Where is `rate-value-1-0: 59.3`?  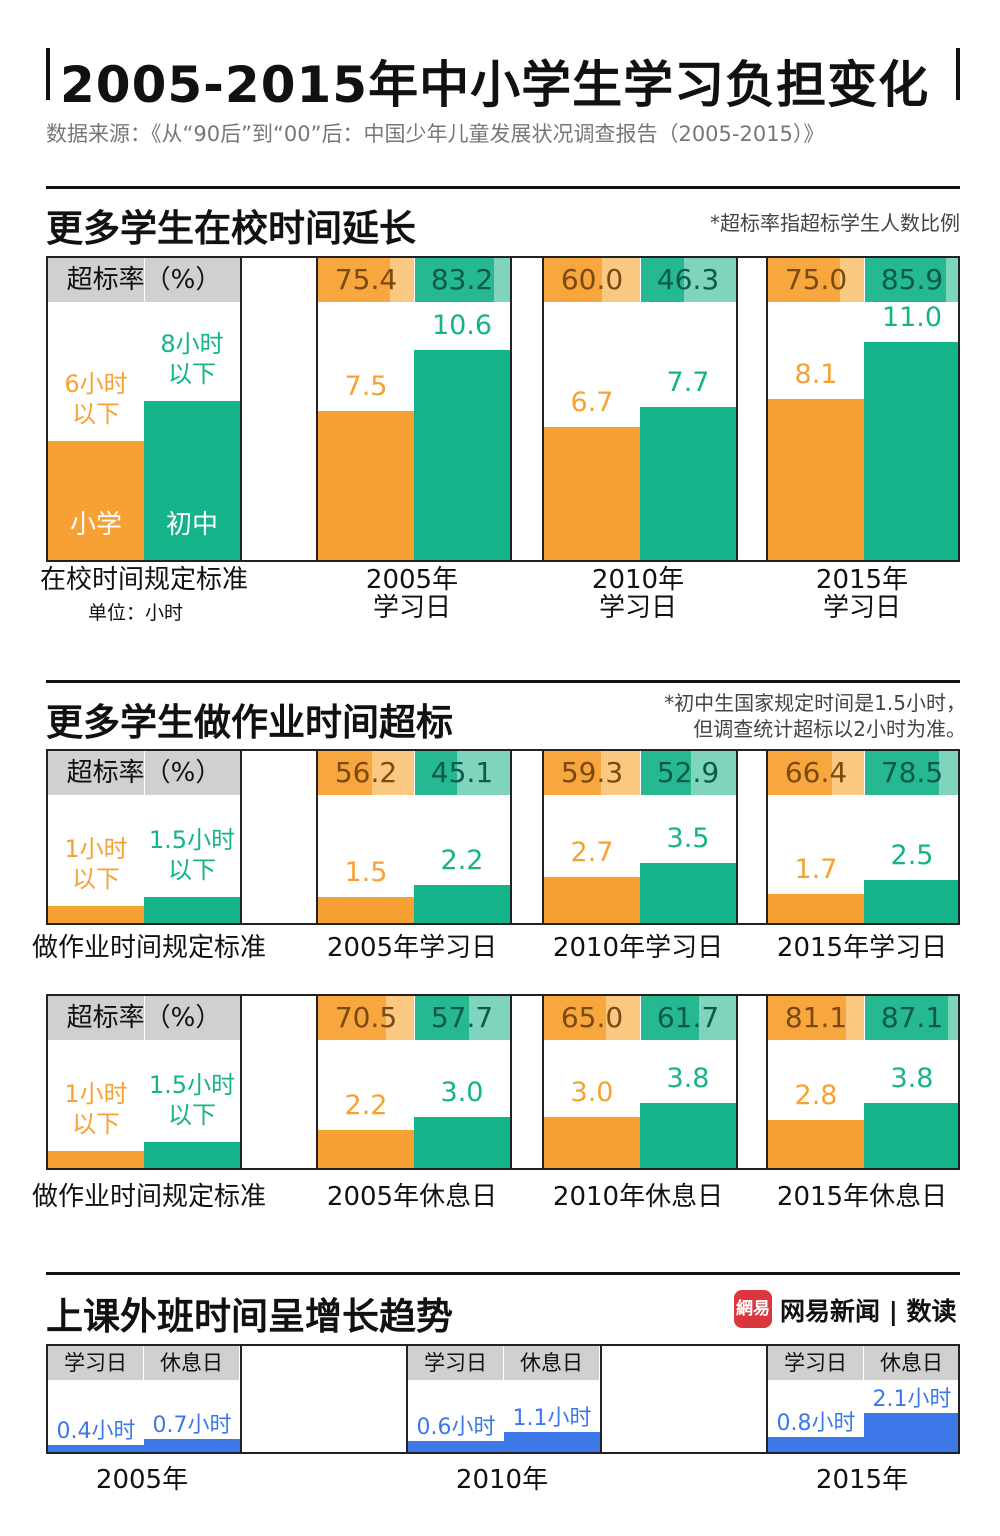
rate-value-1-0: 59.3 is located at coordinates (592, 772).